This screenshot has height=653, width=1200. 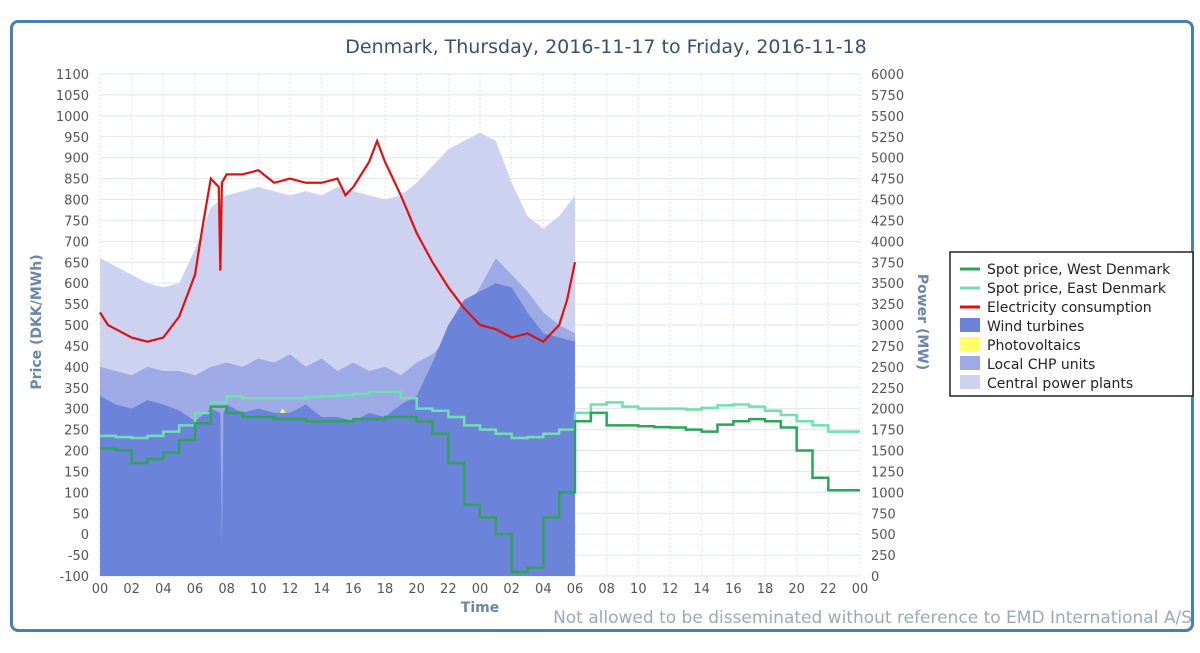 I want to click on y-tick-label-right: 250, so click(x=883, y=556).